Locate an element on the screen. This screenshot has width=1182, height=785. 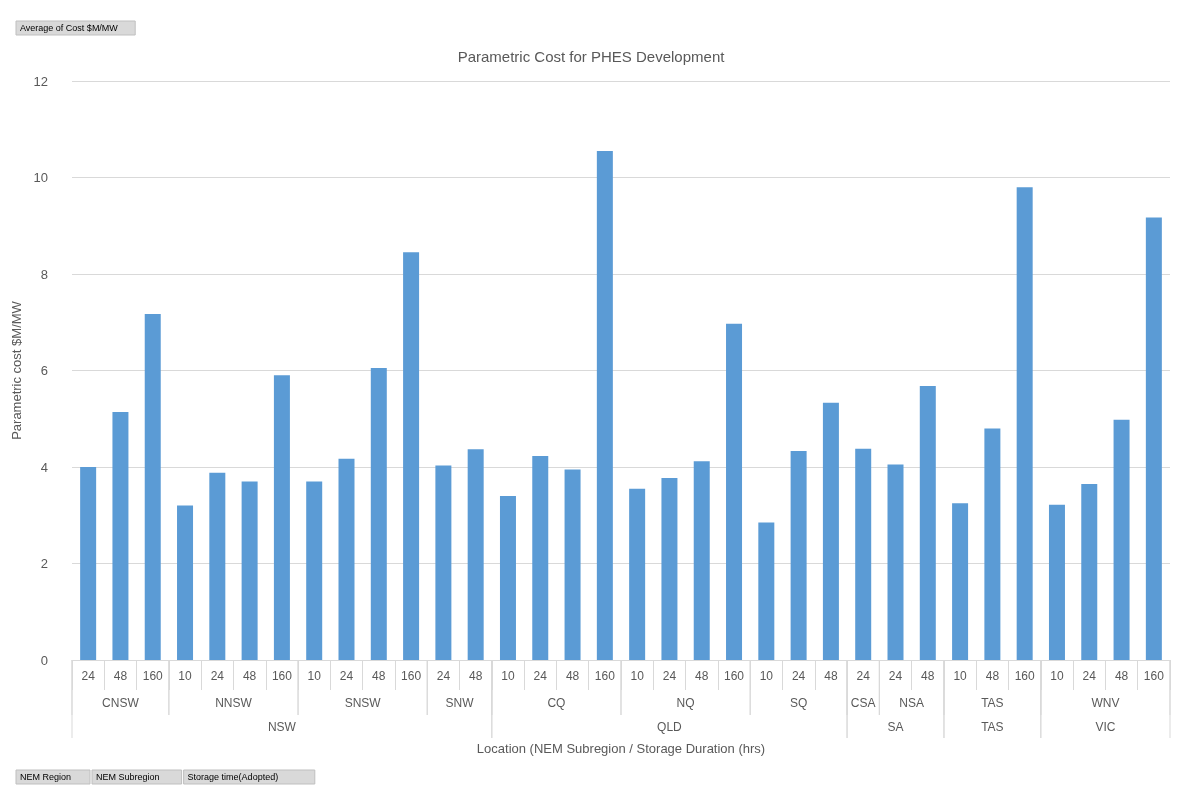
y-tick-label: 2 is located at coordinates (44, 563).